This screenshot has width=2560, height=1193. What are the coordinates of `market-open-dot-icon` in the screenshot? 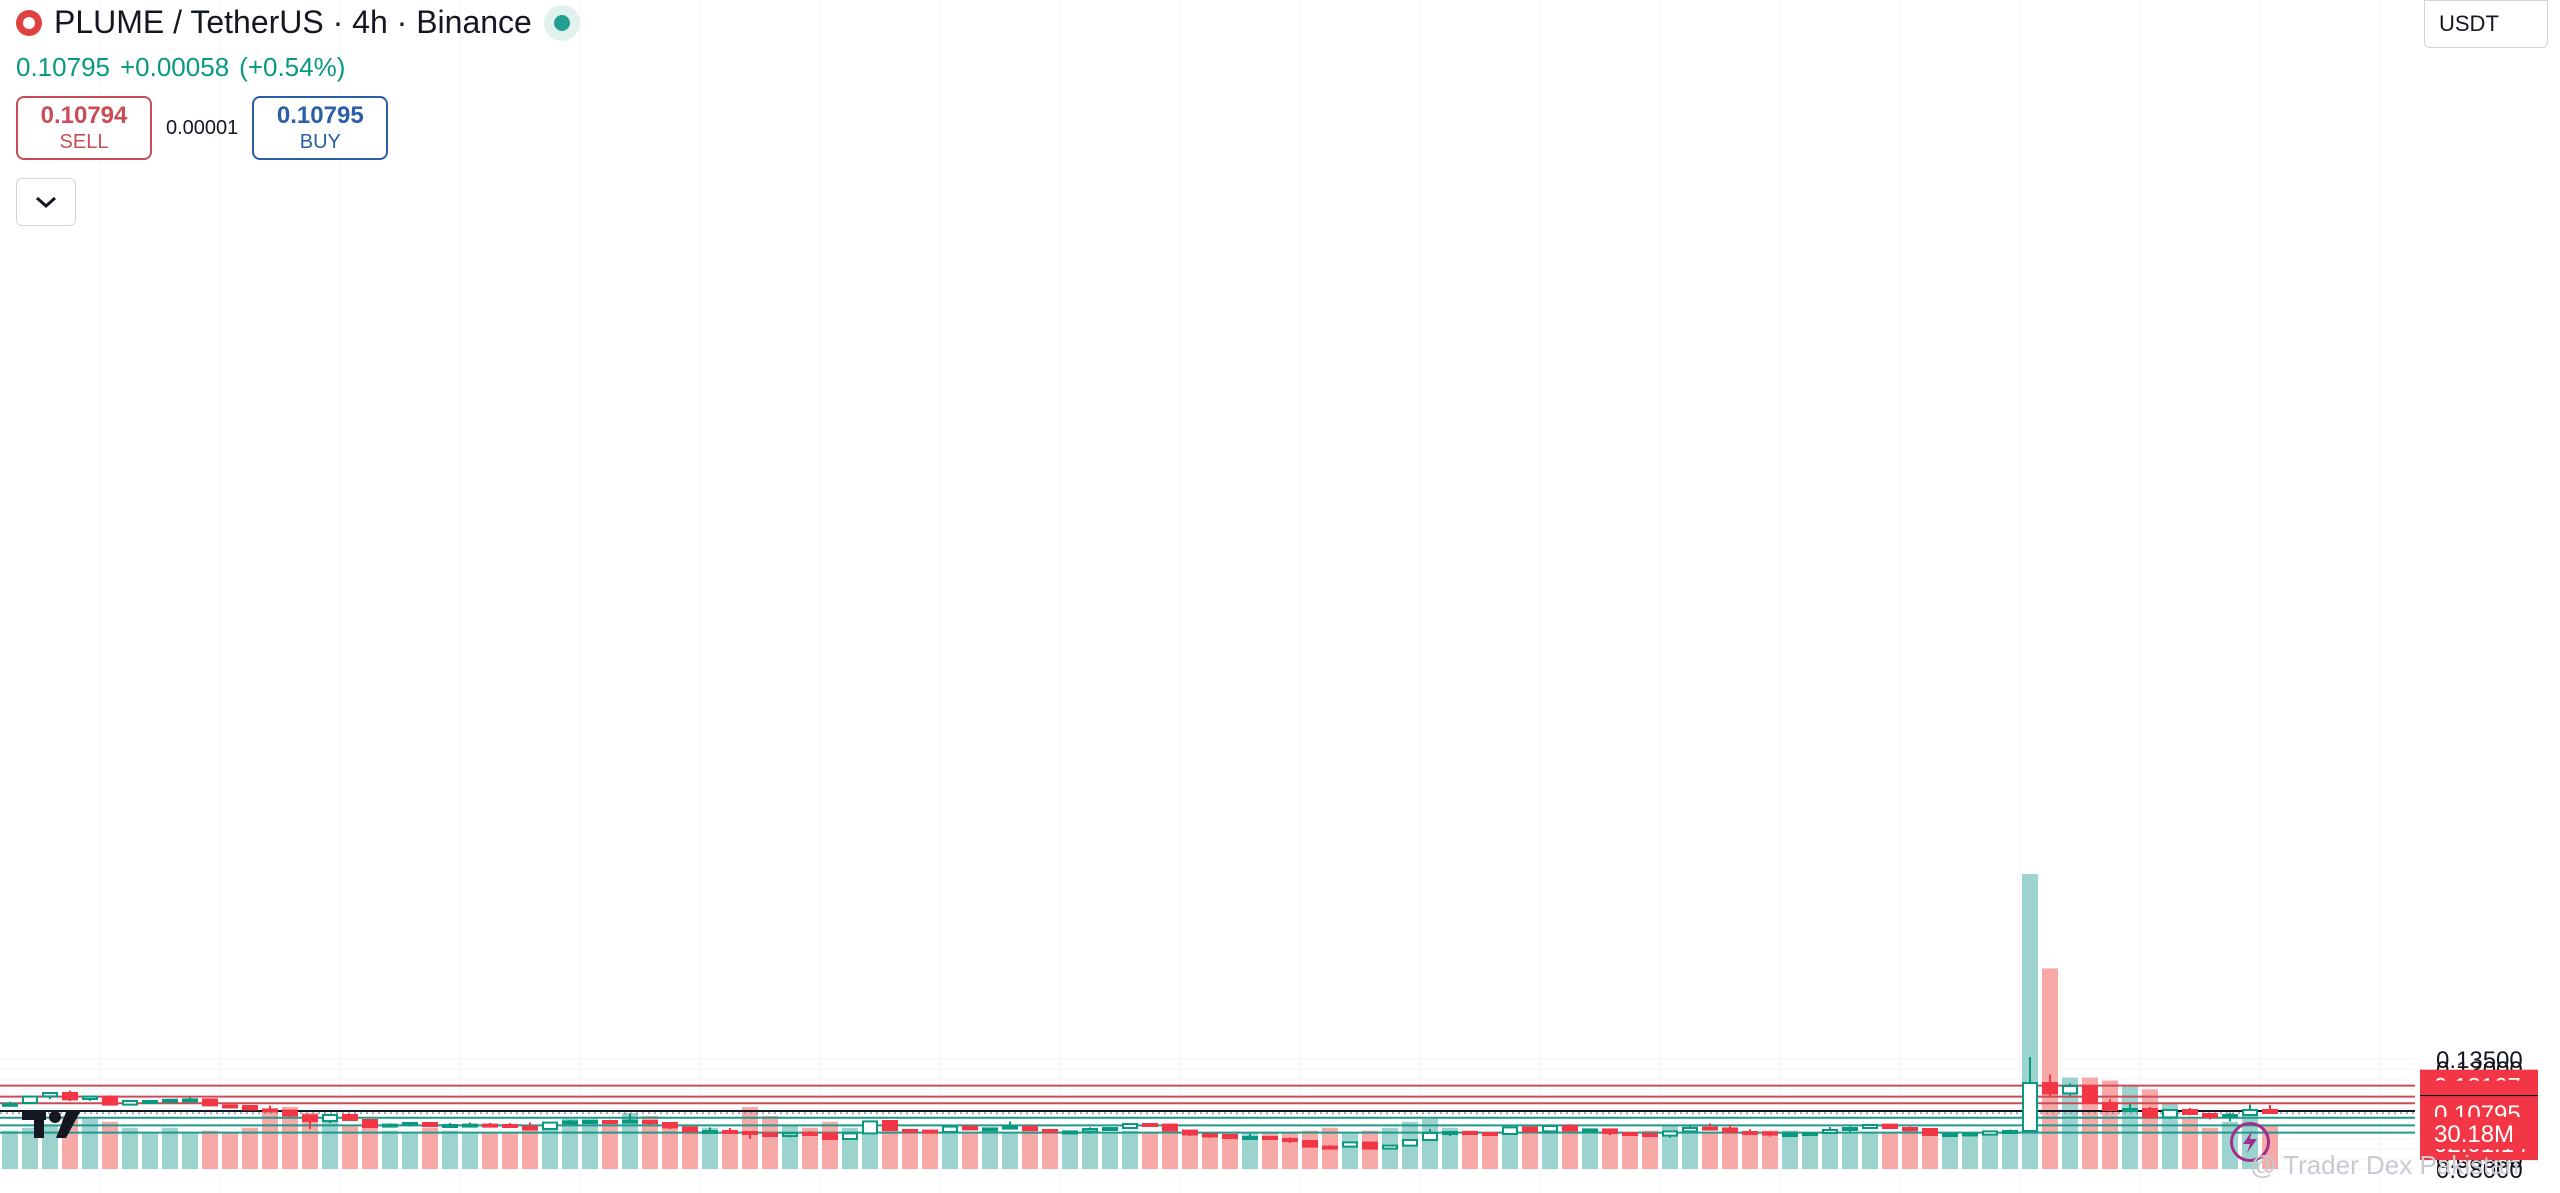 It's located at (561, 22).